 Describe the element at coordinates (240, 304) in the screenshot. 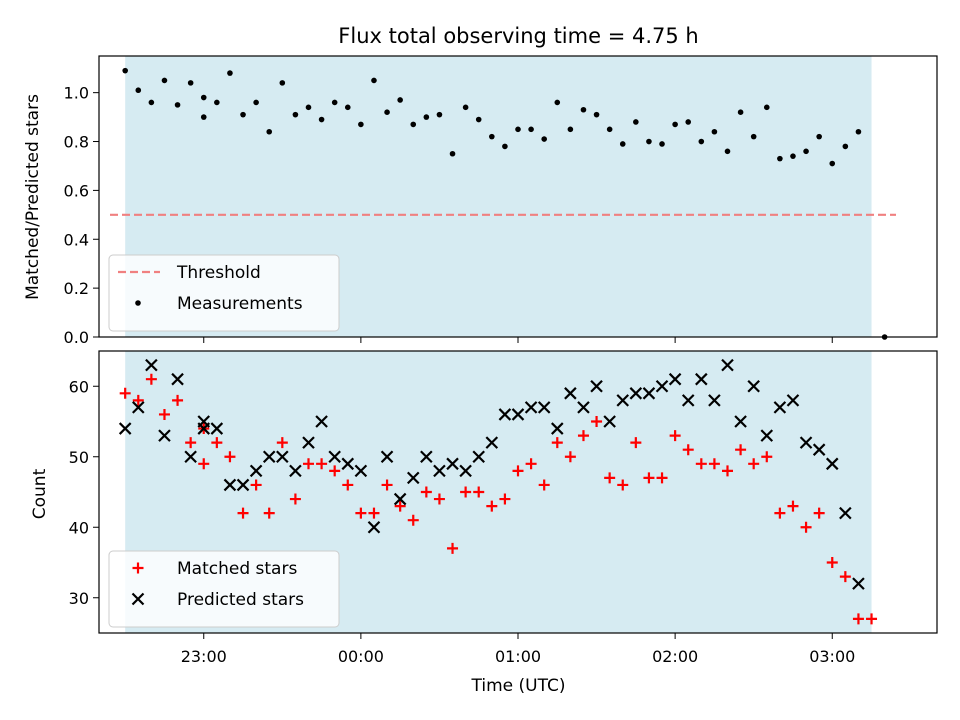

I see `measurements-legend-label: Measurements` at that location.